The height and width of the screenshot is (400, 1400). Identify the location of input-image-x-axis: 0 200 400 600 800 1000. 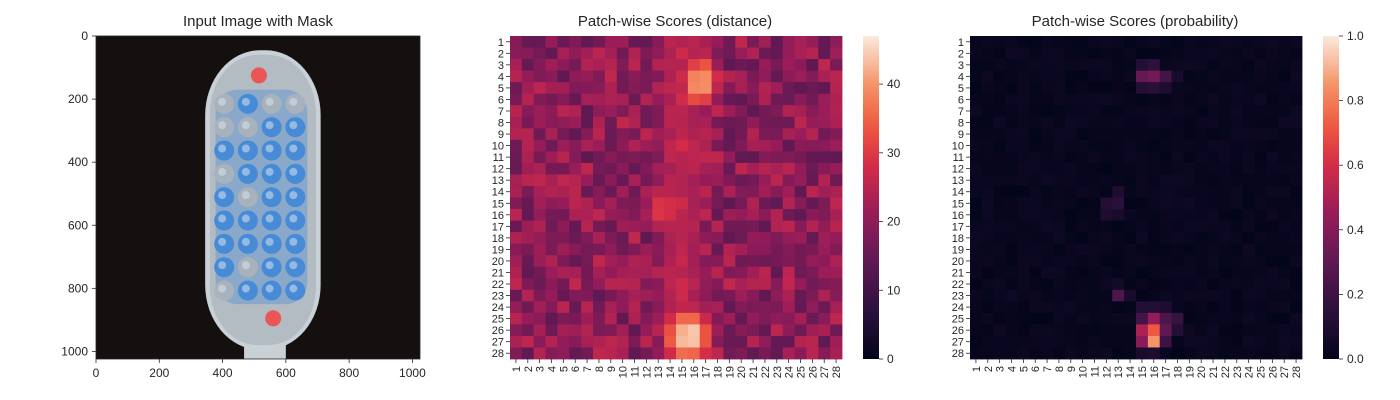
(259, 369).